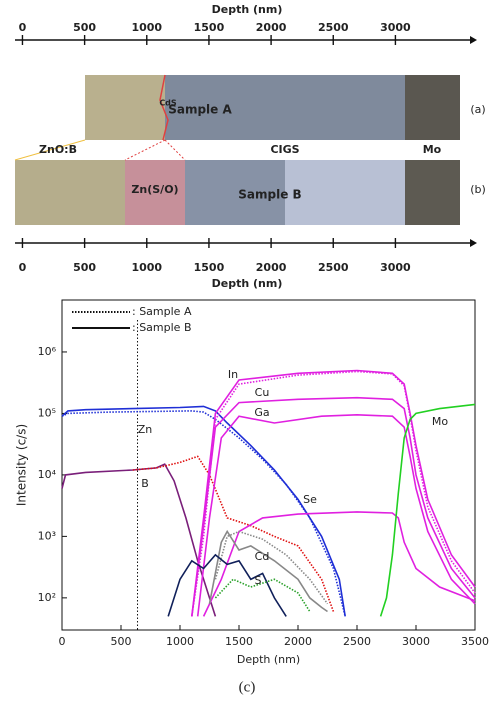  I want to click on legend-label: : Sample A, so click(162, 311).